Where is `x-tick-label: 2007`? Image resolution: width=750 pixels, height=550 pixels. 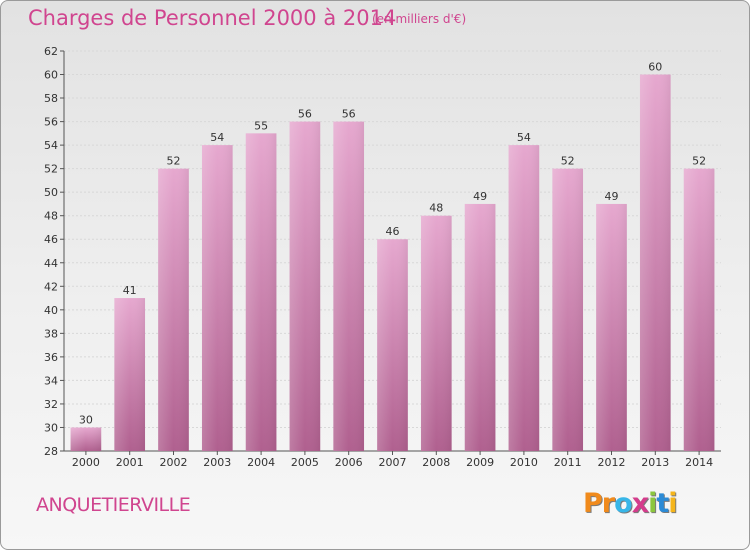
x-tick-label: 2007 is located at coordinates (393, 462).